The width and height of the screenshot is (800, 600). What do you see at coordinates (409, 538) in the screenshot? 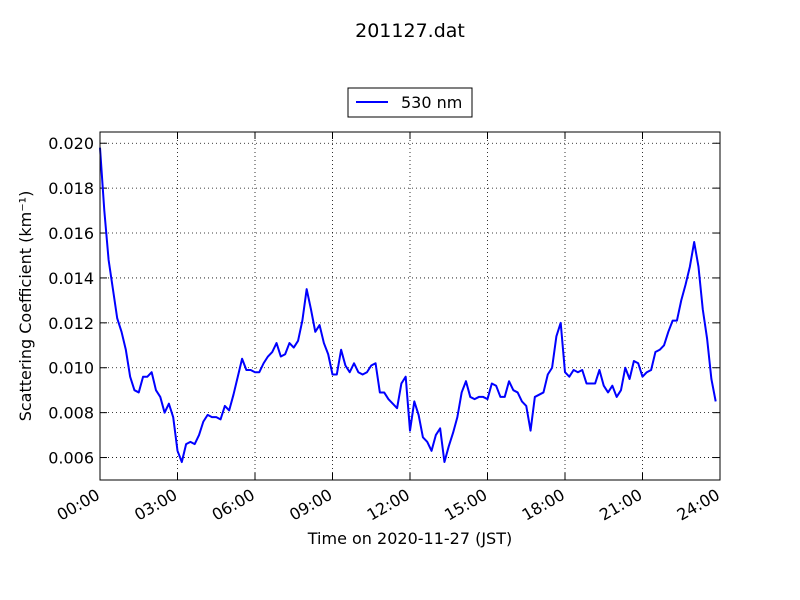
I see `x-axis-label: Time on 2020-11-27 (JST)` at bounding box center [409, 538].